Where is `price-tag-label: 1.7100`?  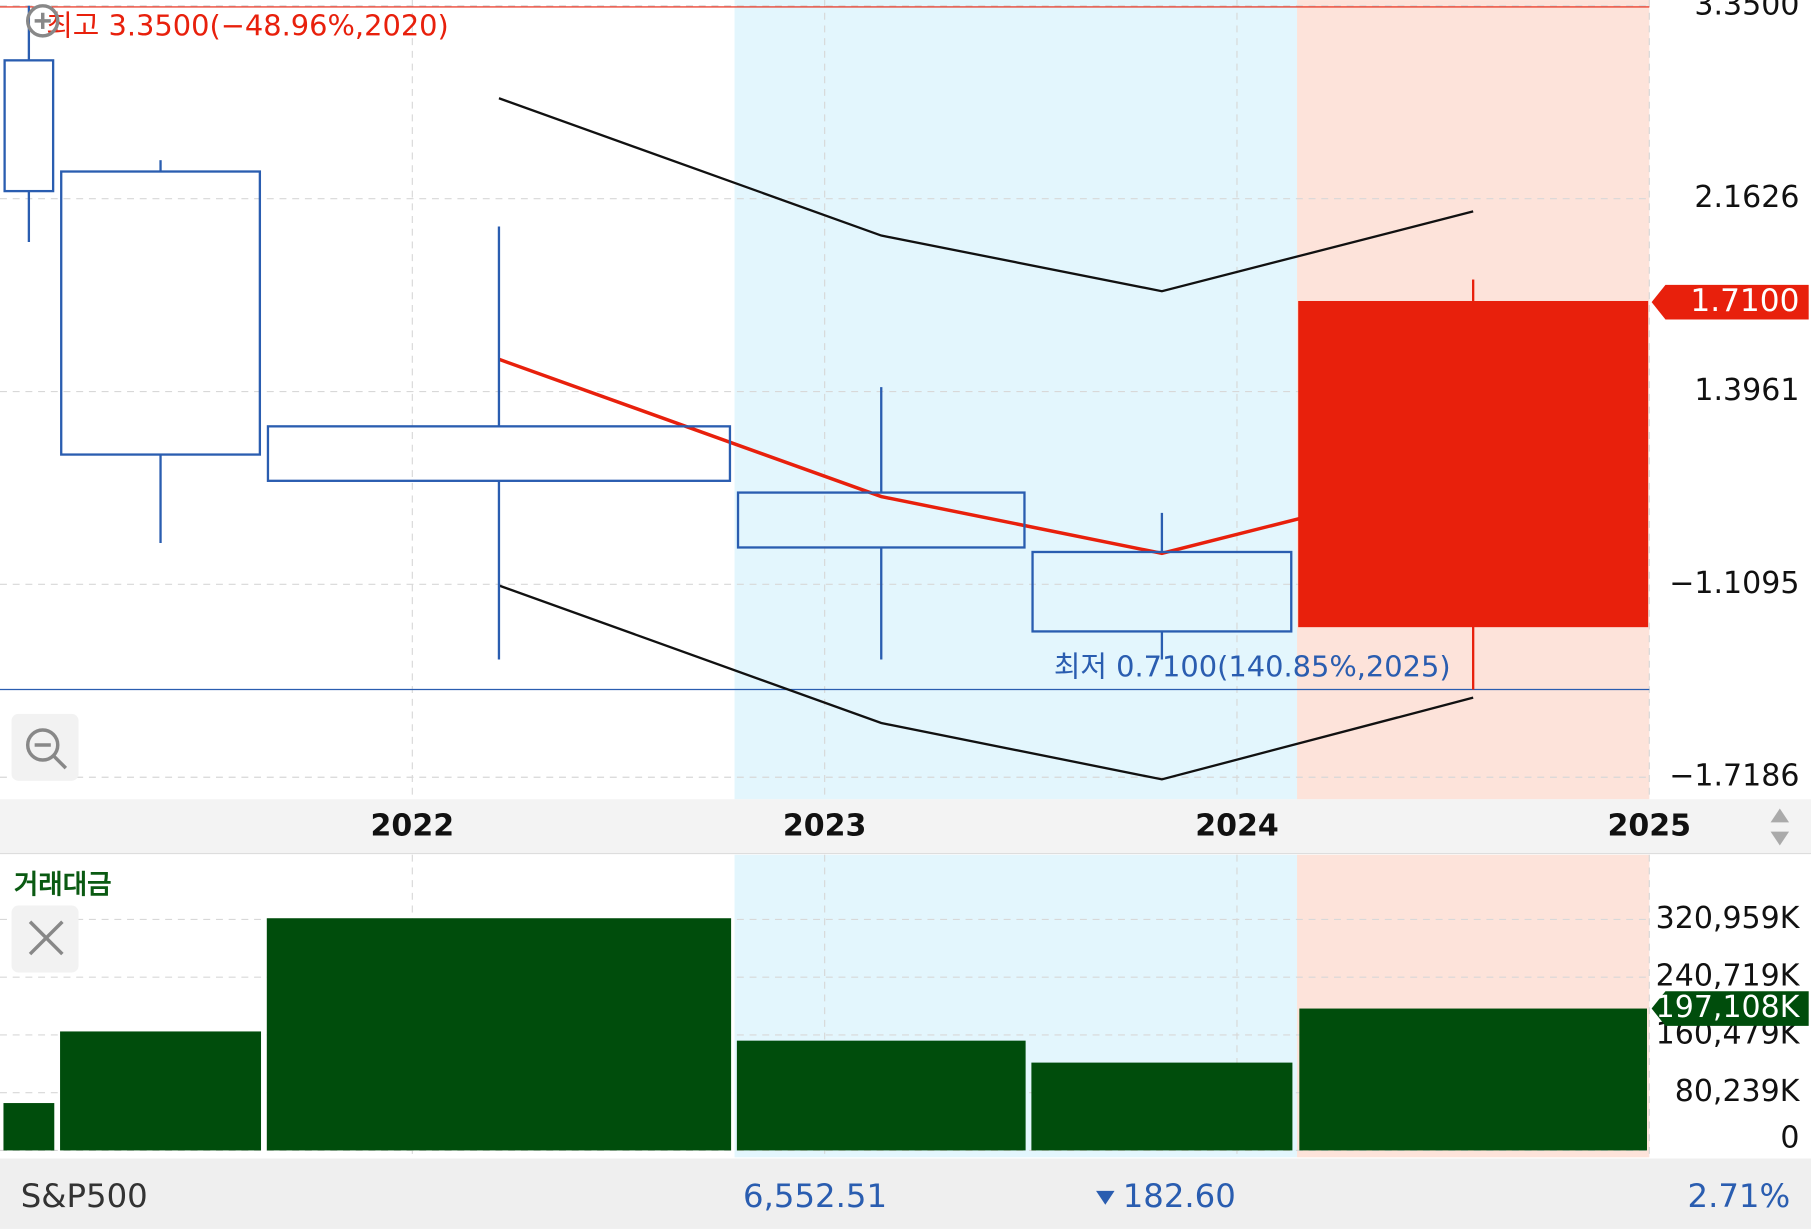
price-tag-label: 1.7100 is located at coordinates (1744, 301).